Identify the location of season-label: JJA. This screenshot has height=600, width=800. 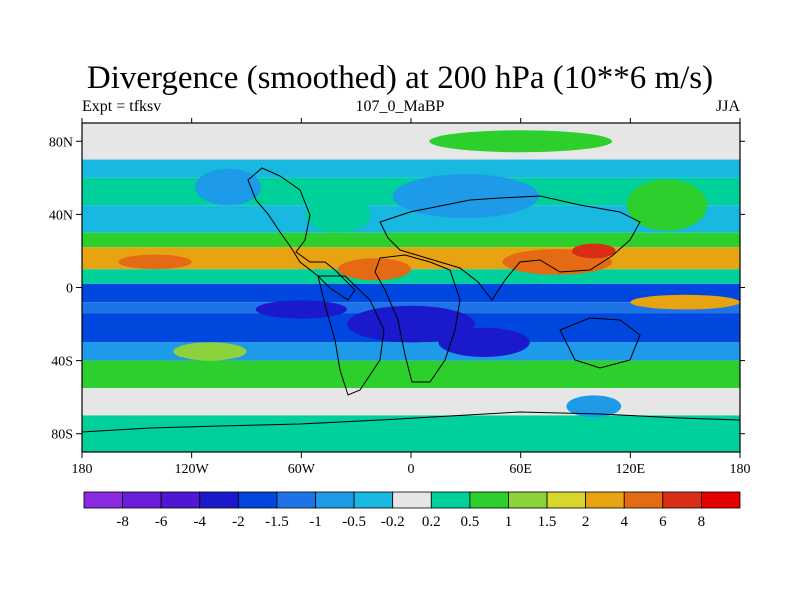
(727, 106).